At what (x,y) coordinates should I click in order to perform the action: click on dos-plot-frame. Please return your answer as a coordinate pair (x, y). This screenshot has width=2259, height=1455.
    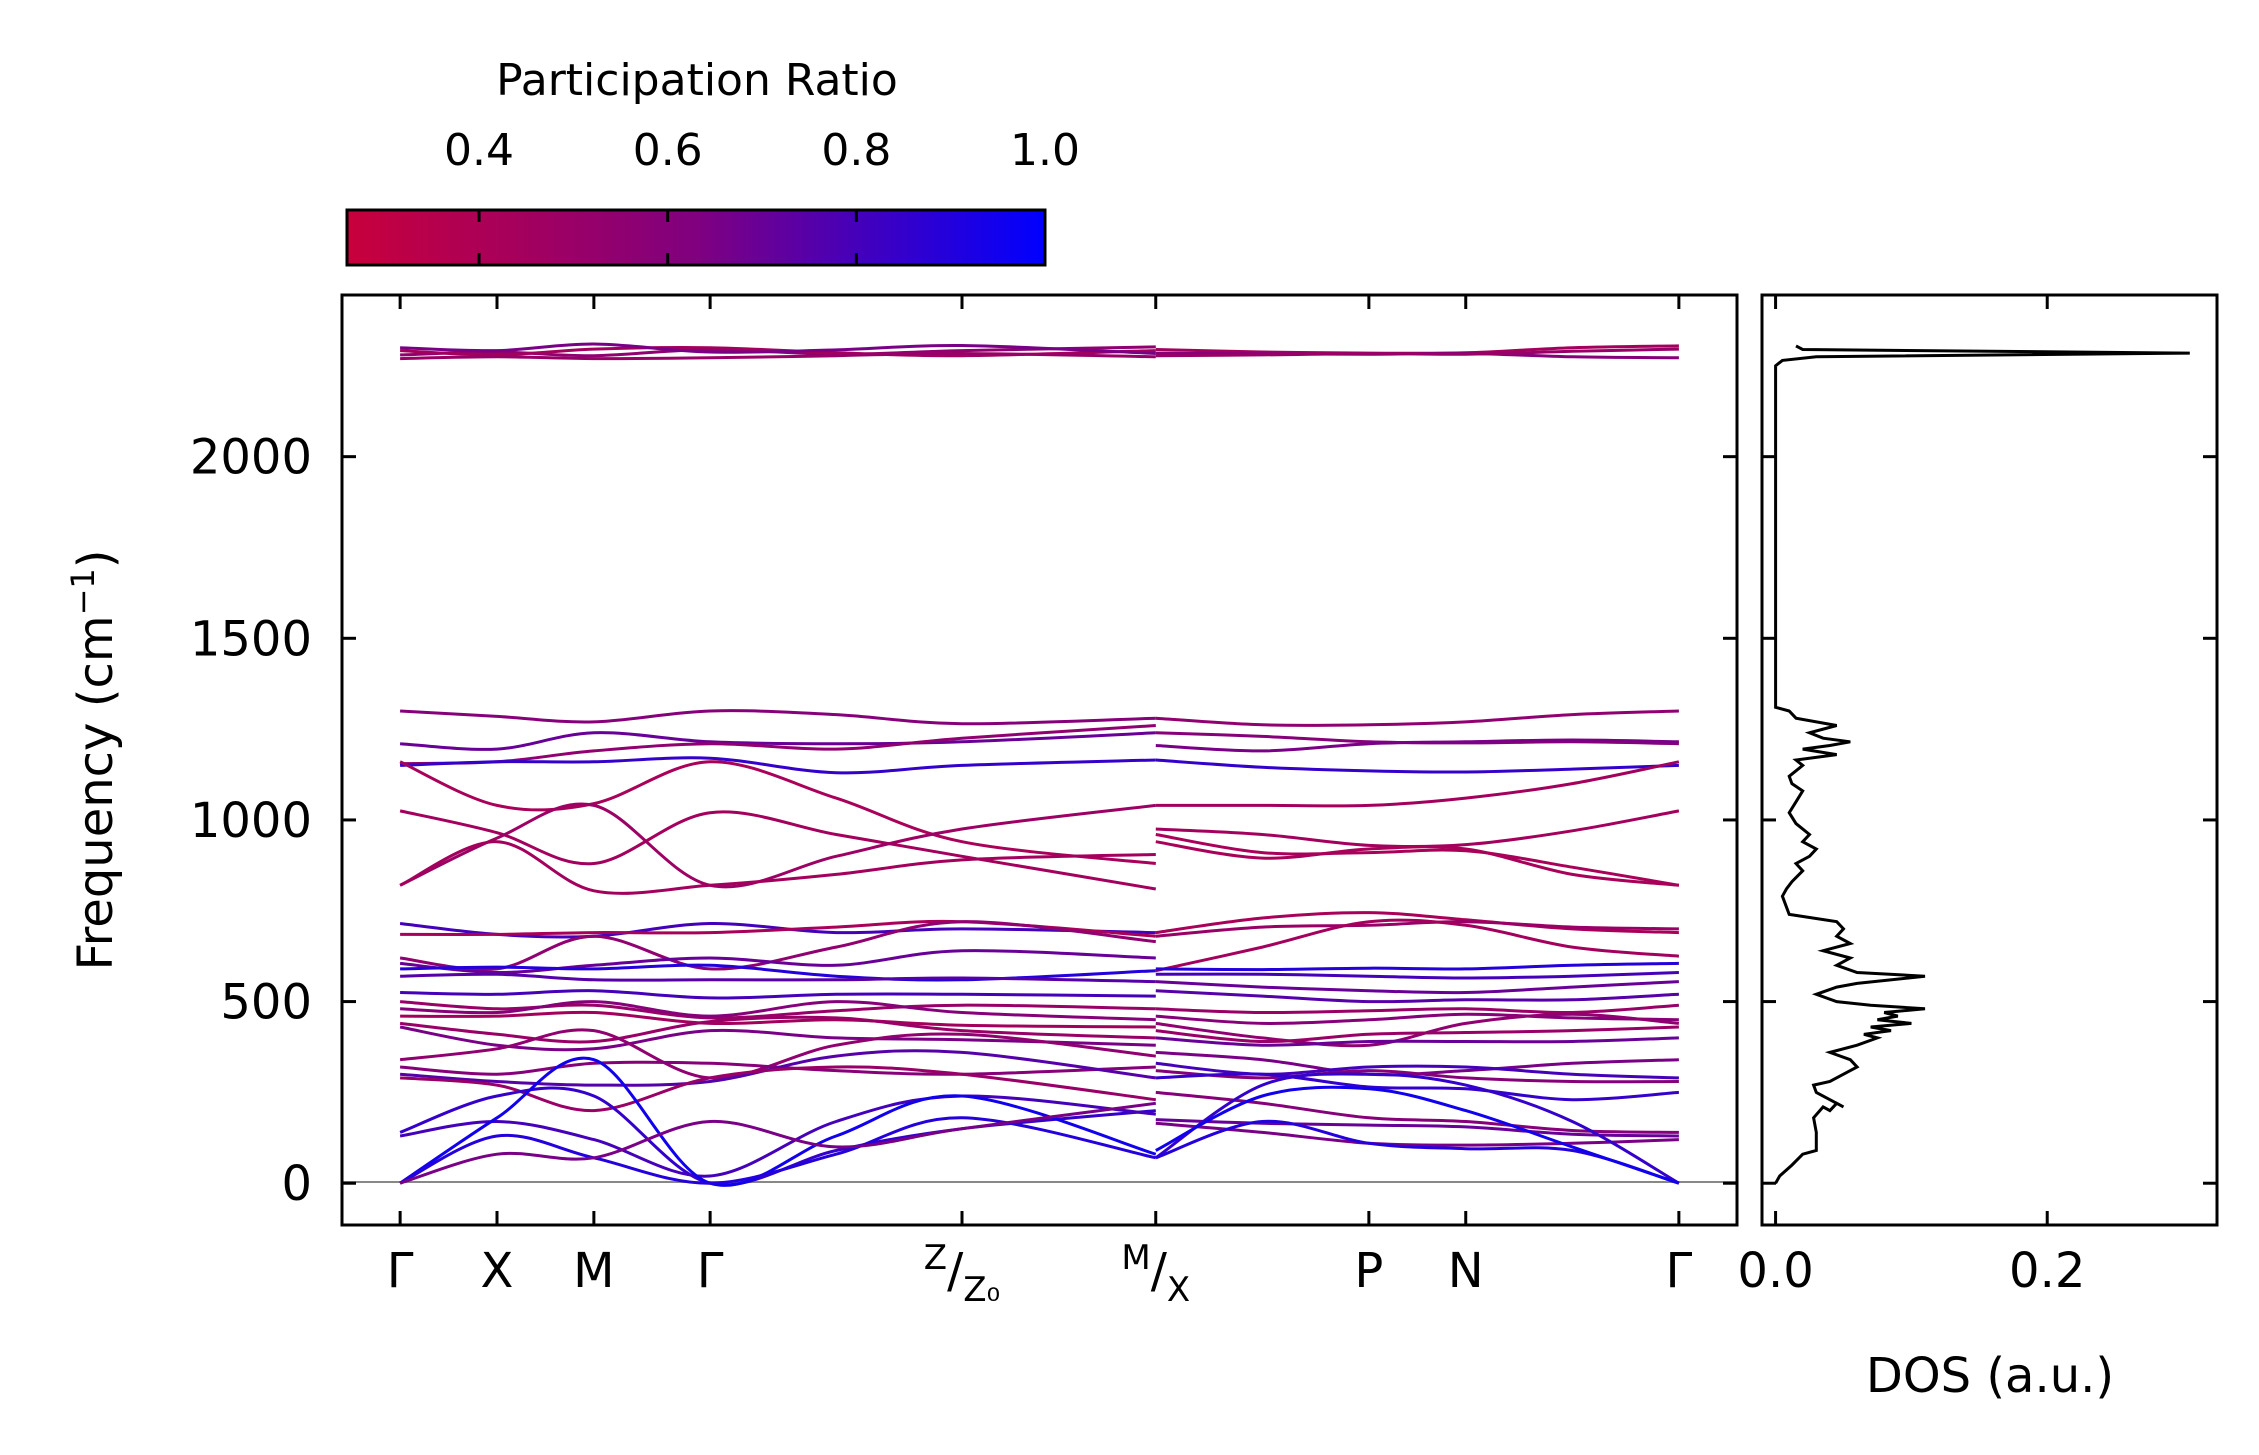
    Looking at the image, I should click on (1989, 760).